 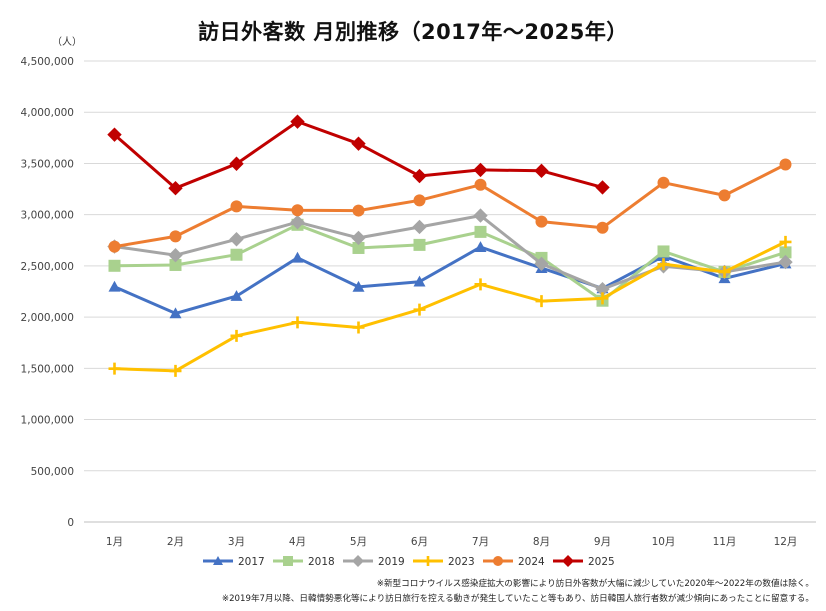 I want to click on y-tick-label: 4,500,000, so click(x=47, y=62).